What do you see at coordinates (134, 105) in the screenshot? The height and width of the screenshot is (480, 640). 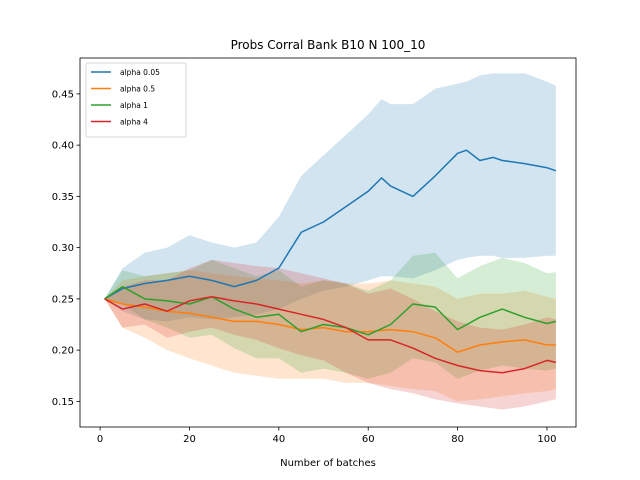 I see `legend-label-3: alpha 1` at bounding box center [134, 105].